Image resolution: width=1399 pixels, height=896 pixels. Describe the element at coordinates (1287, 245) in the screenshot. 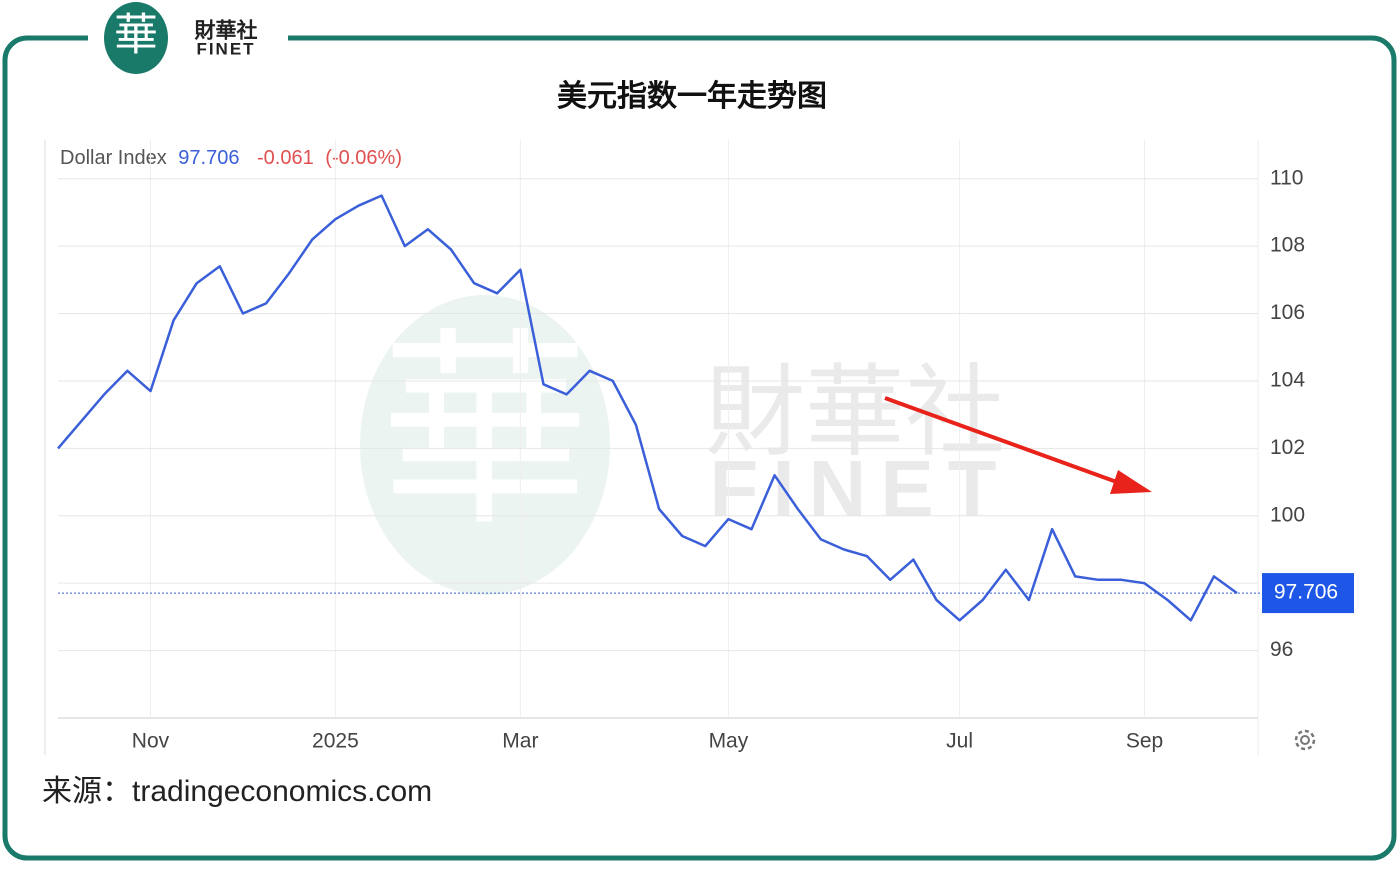

I see `y-tick-label: 108` at that location.